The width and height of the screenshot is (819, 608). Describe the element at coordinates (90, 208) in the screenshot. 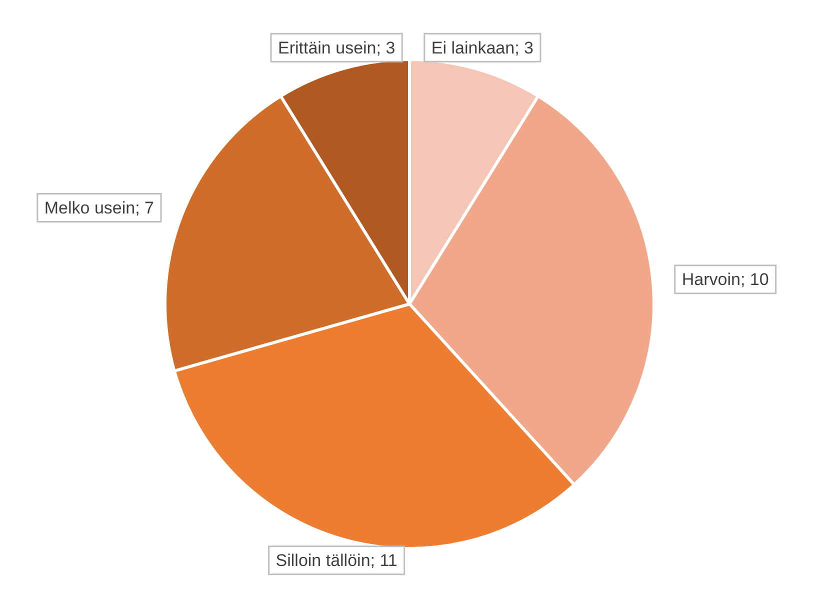

I see `slice-label: Melko usein` at that location.